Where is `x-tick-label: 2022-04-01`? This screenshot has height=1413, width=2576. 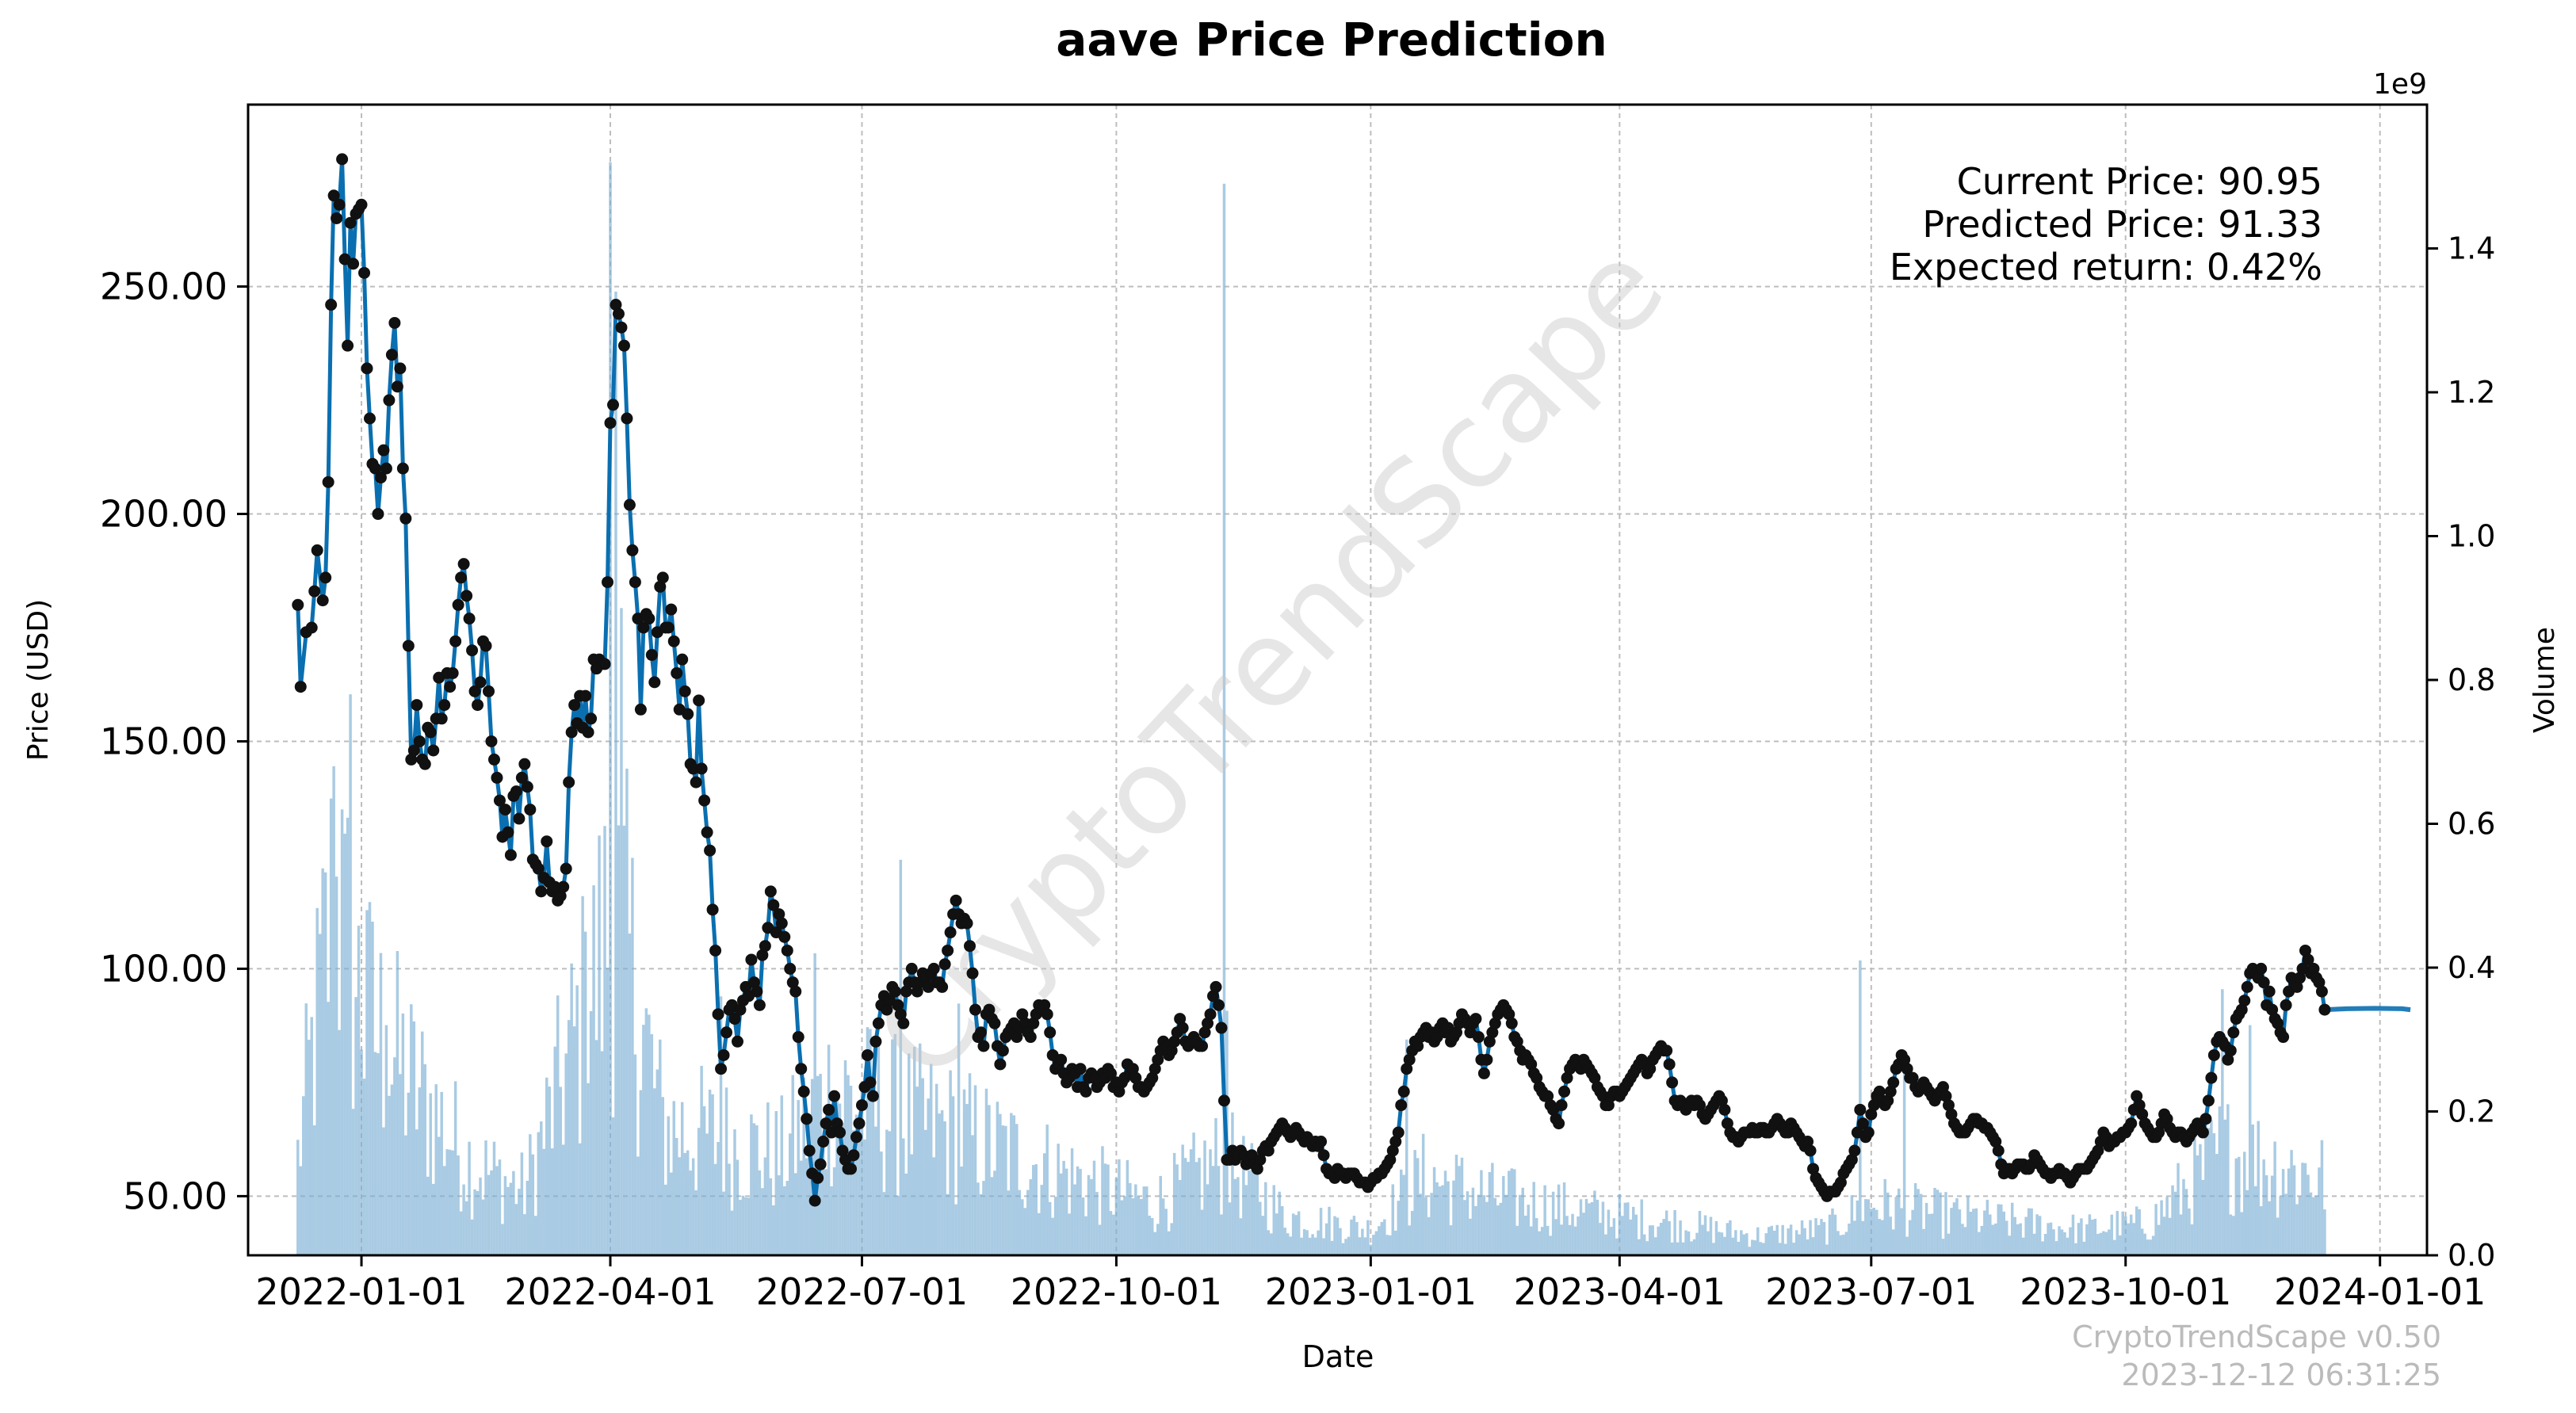
x-tick-label: 2022-04-01 is located at coordinates (610, 1292).